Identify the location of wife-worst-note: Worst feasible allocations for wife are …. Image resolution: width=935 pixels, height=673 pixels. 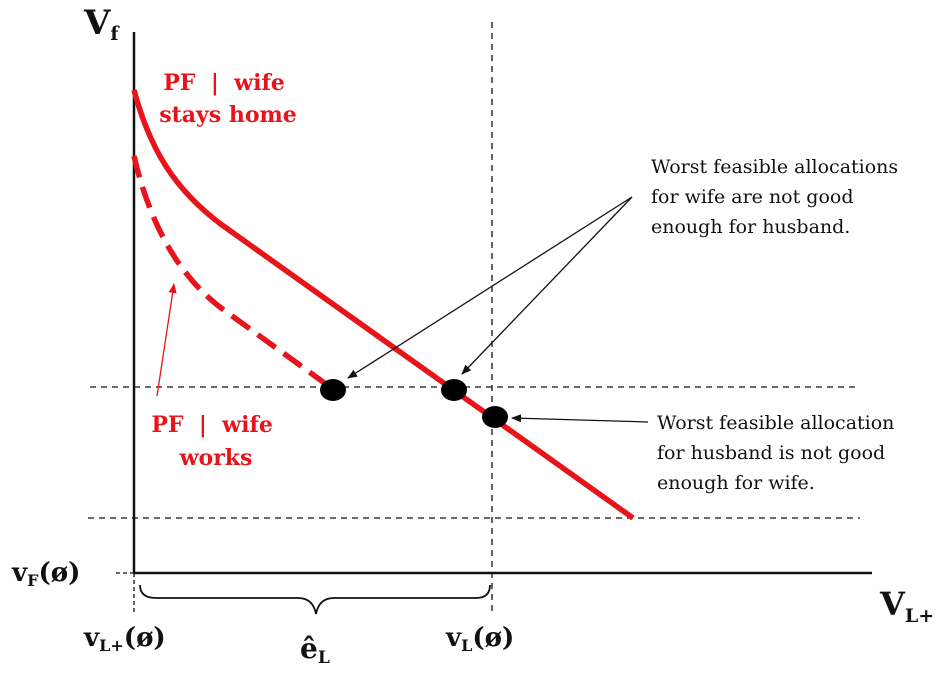
(777, 197).